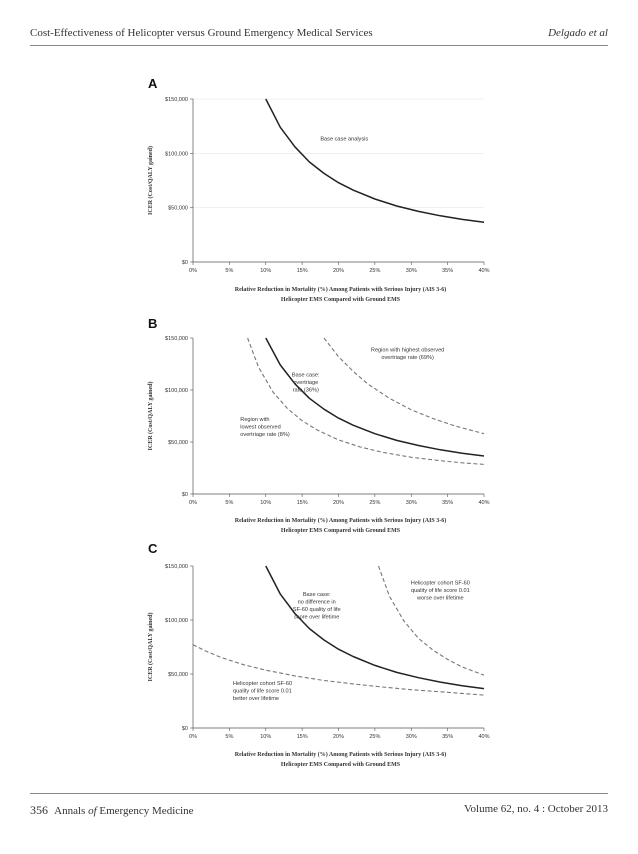  I want to click on header-rule, so click(319, 45).